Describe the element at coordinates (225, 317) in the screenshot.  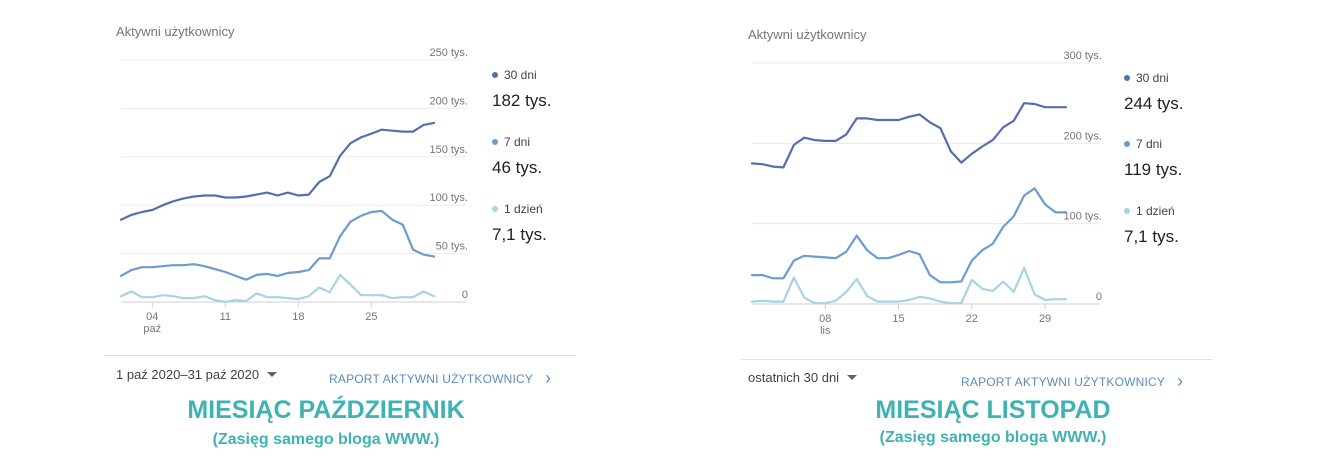
I see `x-tick-label: 11` at that location.